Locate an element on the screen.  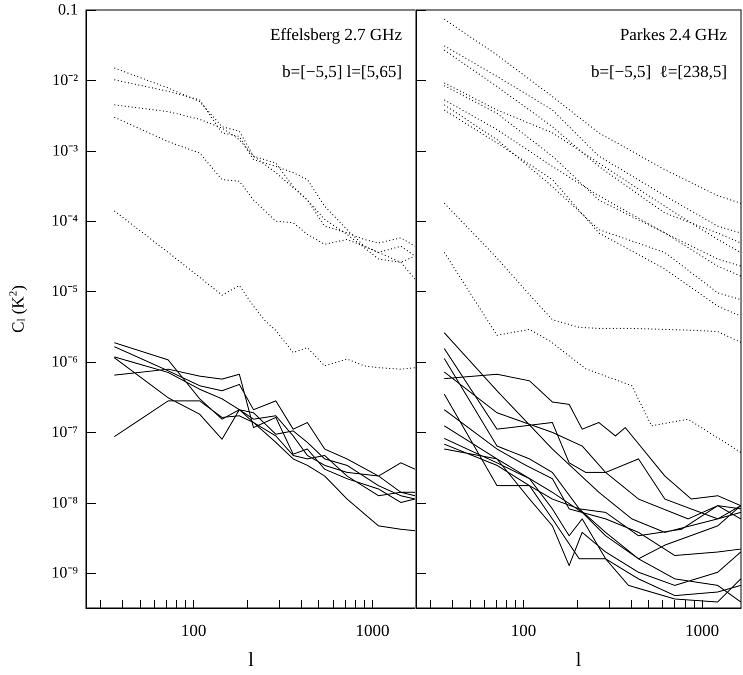
y-tick-label: 10⁻⁹ is located at coordinates (64, 573).